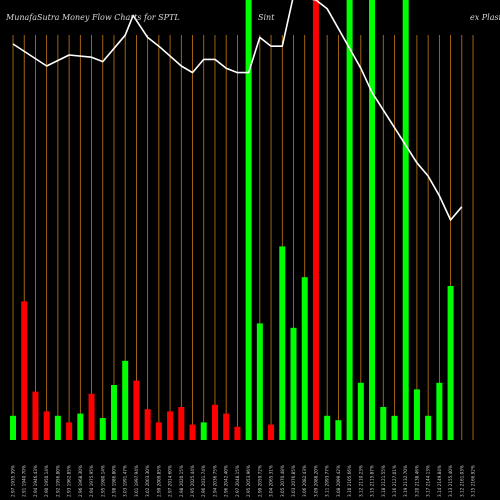 This screenshot has width=500, height=500. What do you see at coordinates (282, 481) in the screenshot?
I see `x-tick-label: 3.05 2070.48%` at bounding box center [282, 481].